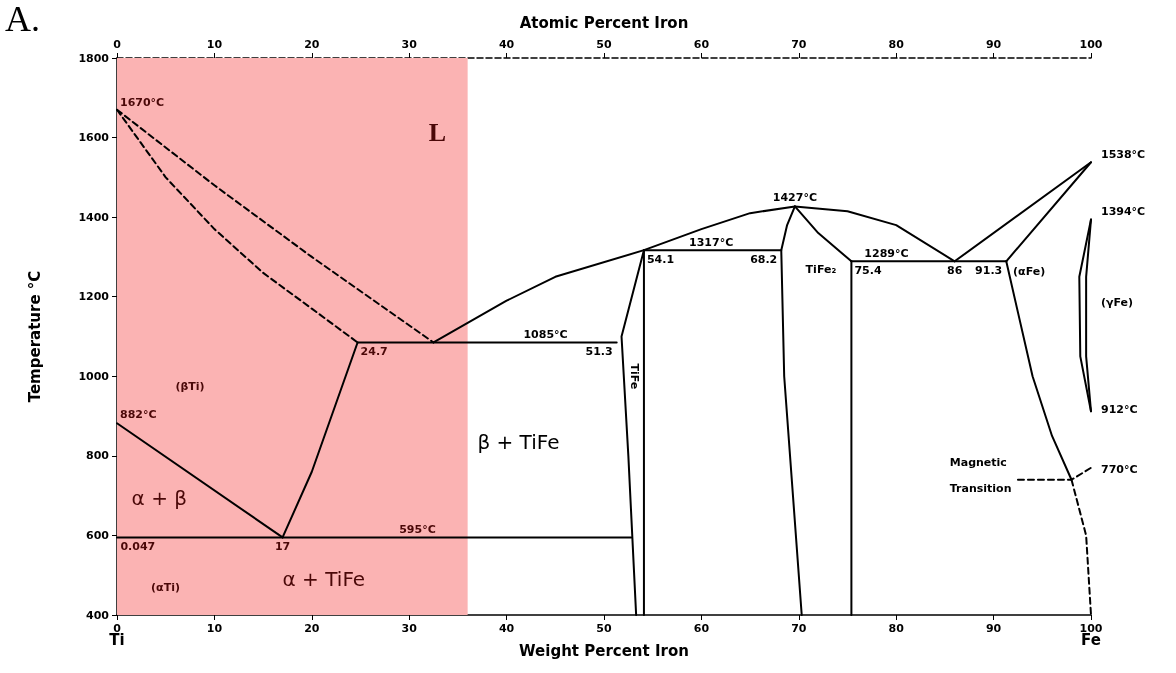  Describe the element at coordinates (506, 44) in the screenshot. I see `x2-tick-label: 40` at that location.